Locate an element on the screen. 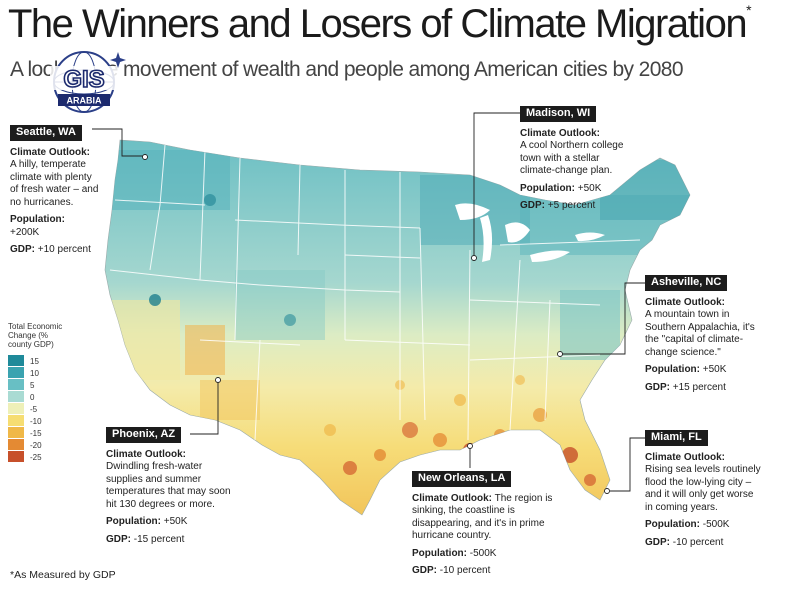 This screenshot has height=597, width=795. callout-miami-city: Miami, FL is located at coordinates (676, 438).